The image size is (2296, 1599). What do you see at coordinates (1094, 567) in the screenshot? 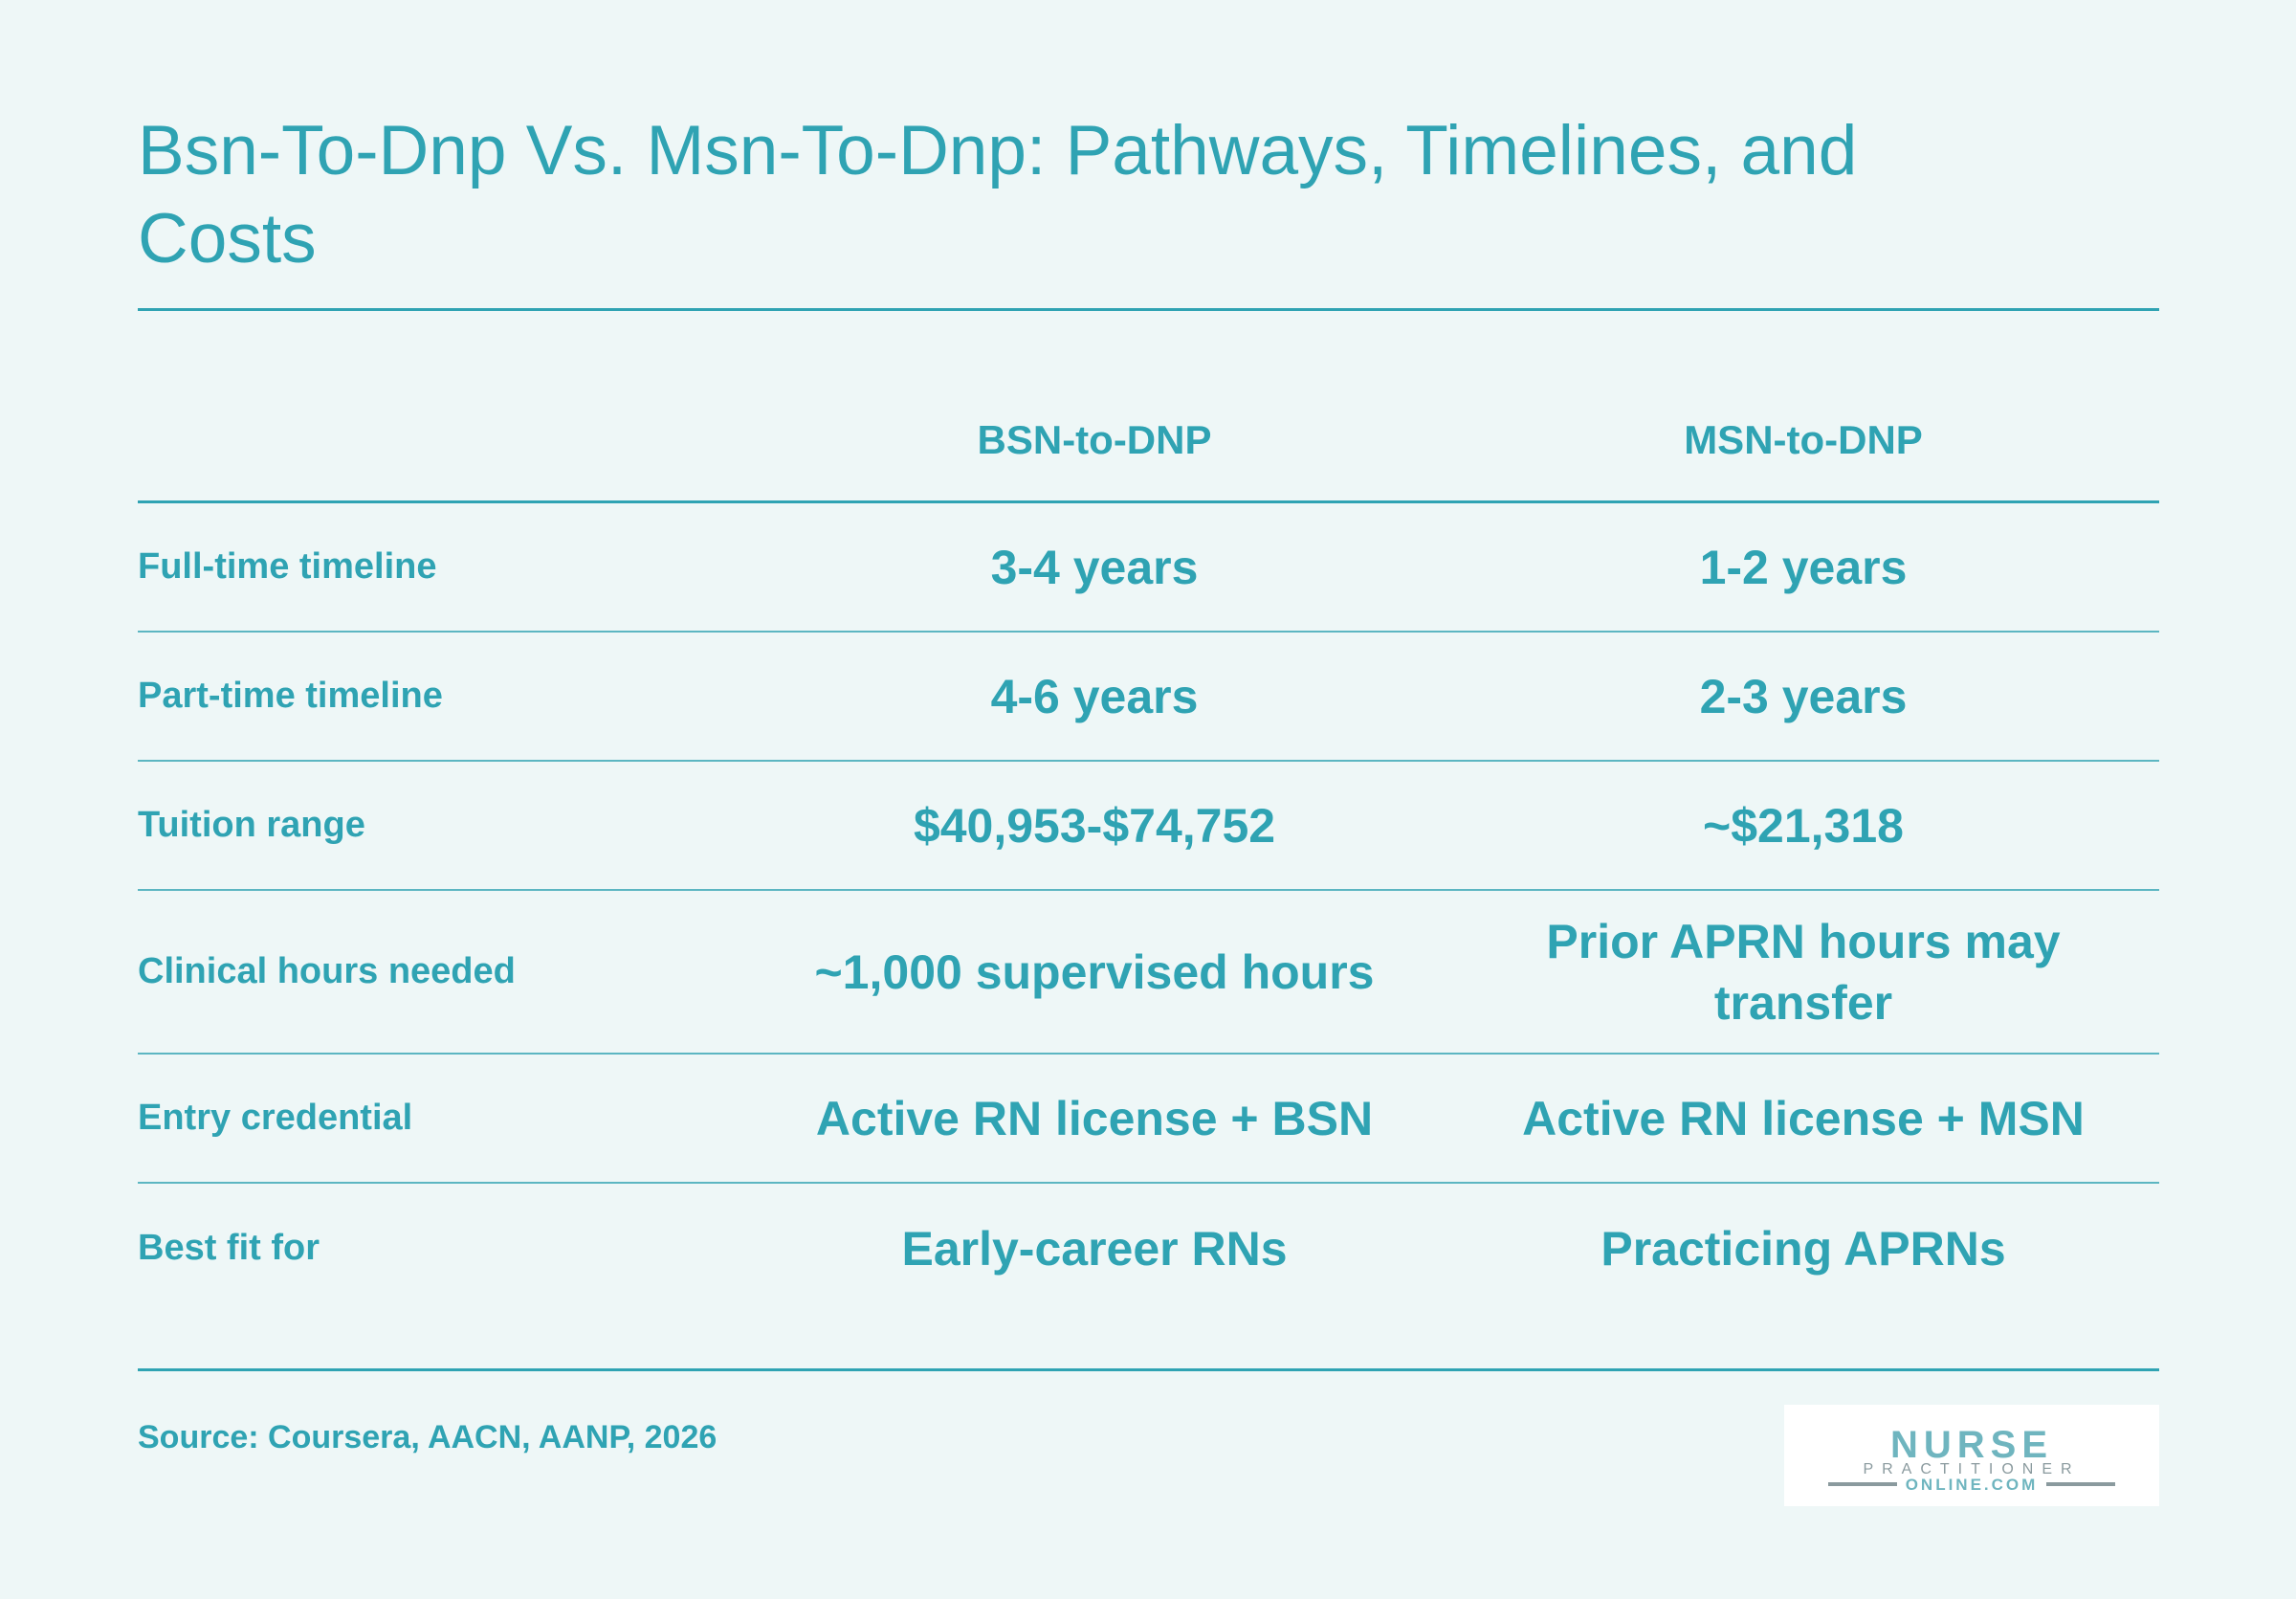
I see `bsn-cell: 3-4 years` at bounding box center [1094, 567].